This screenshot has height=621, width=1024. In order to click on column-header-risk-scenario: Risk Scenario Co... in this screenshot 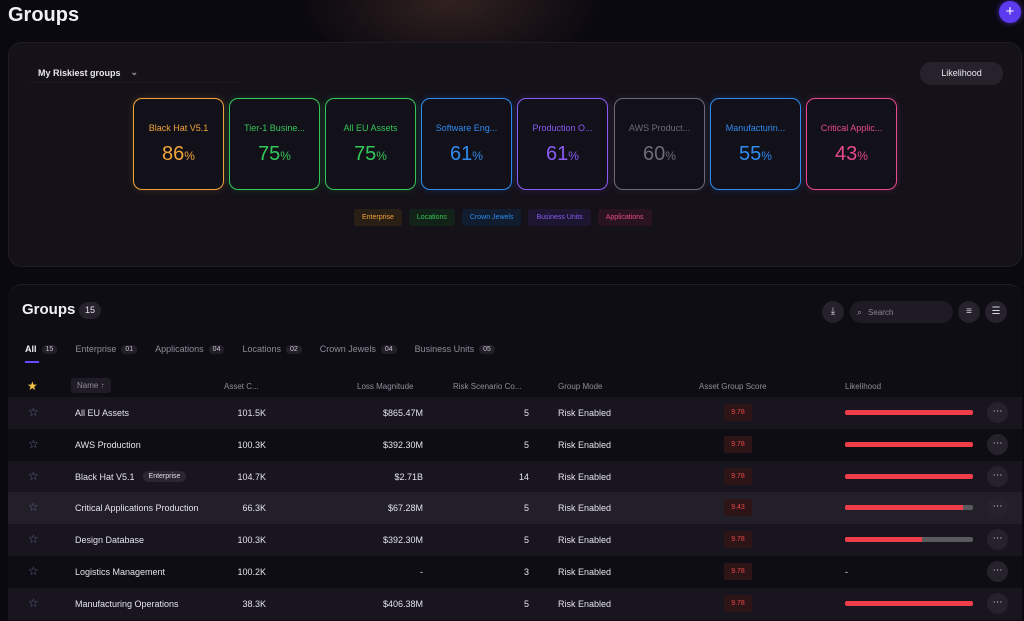, I will do `click(487, 386)`.